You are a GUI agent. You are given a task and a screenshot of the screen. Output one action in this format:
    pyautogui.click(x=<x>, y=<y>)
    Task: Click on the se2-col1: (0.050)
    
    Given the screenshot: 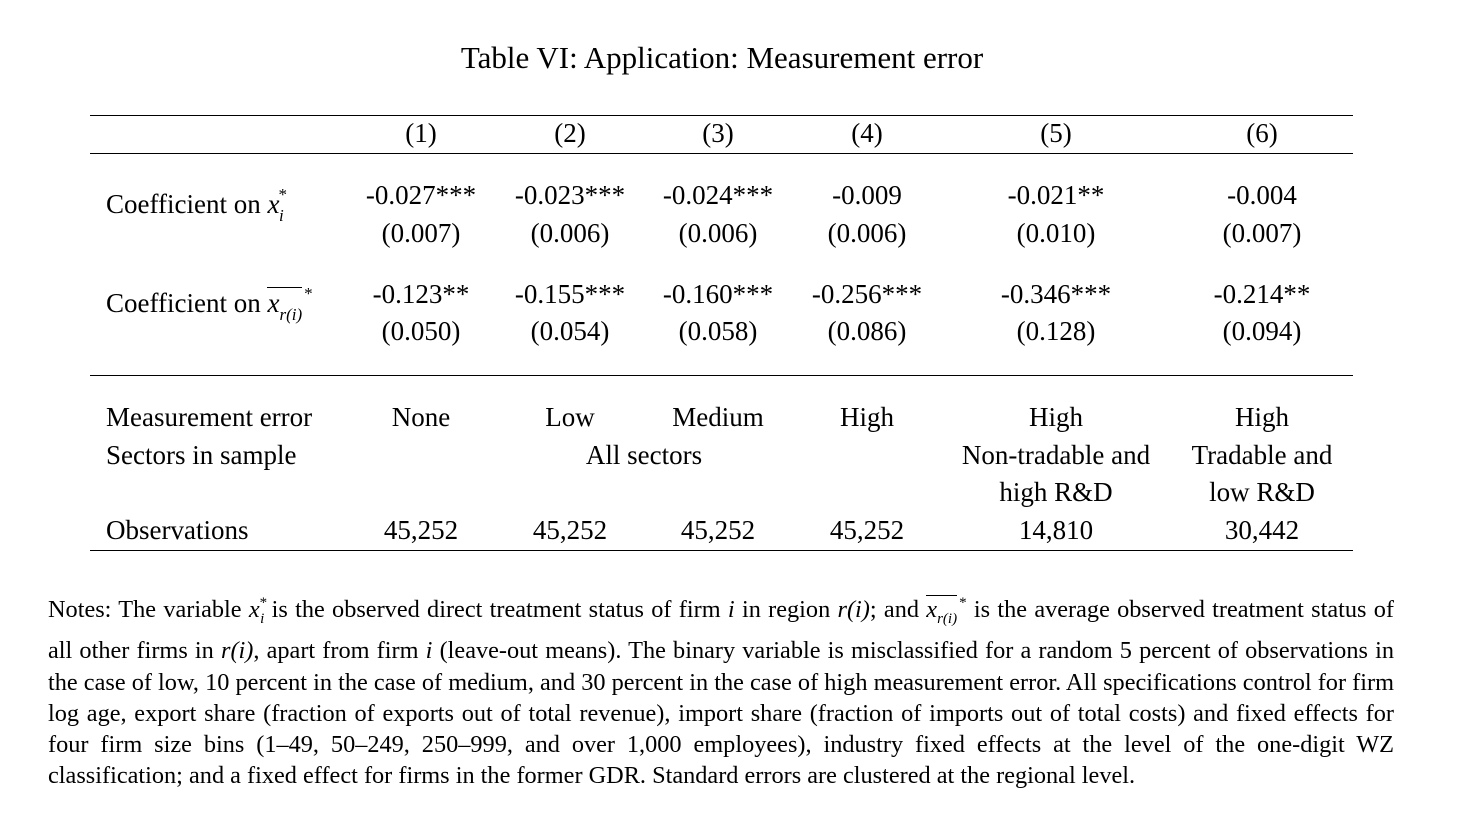 What is the action you would take?
    pyautogui.click(x=421, y=331)
    